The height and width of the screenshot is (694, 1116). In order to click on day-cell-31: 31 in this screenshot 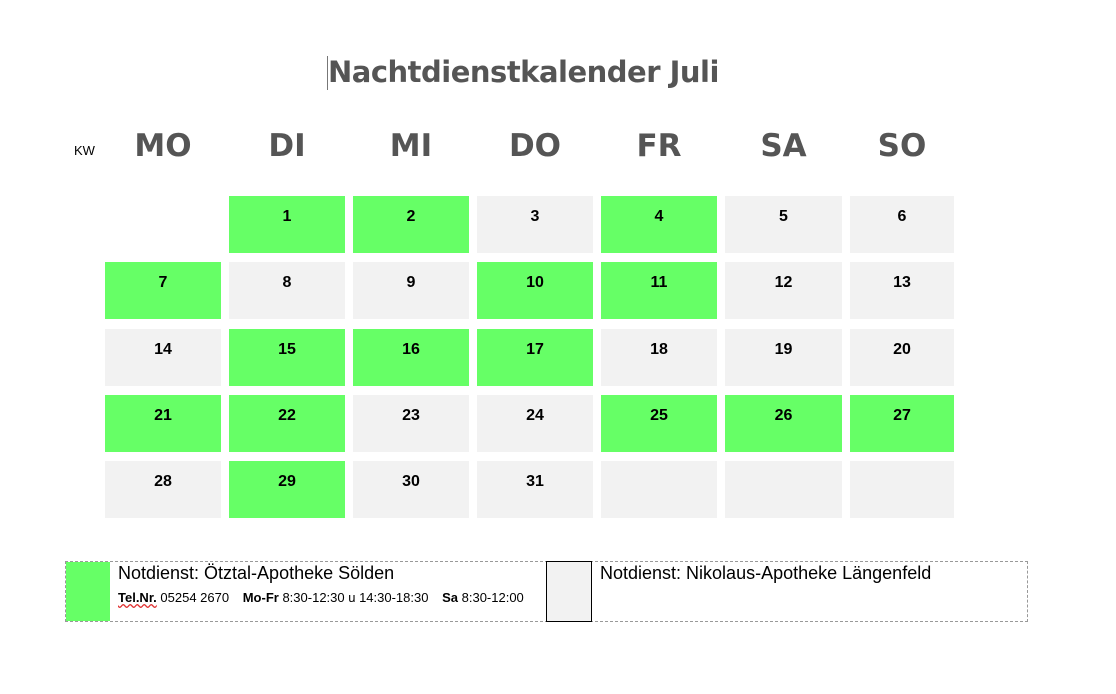, I will do `click(535, 489)`.